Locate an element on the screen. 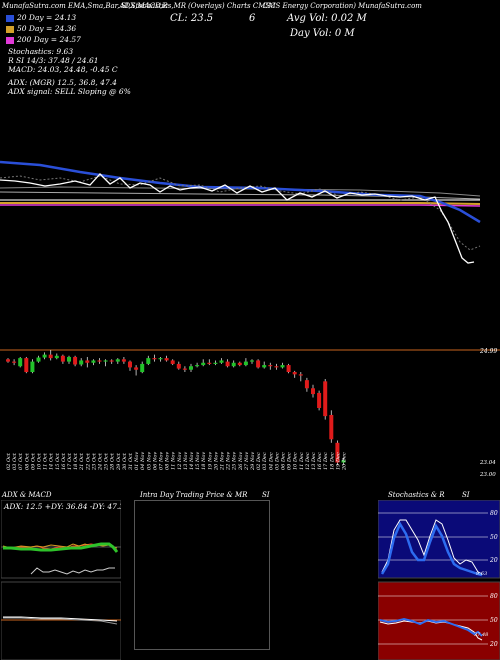  ema50-label: 50 Day = 24.36 is located at coordinates (47, 28).